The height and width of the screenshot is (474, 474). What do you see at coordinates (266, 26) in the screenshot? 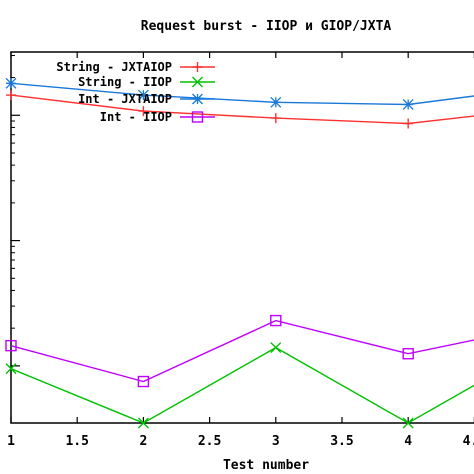
I see `chart-title: Request burst - IIOP и GIOP/JXTA` at bounding box center [266, 26].